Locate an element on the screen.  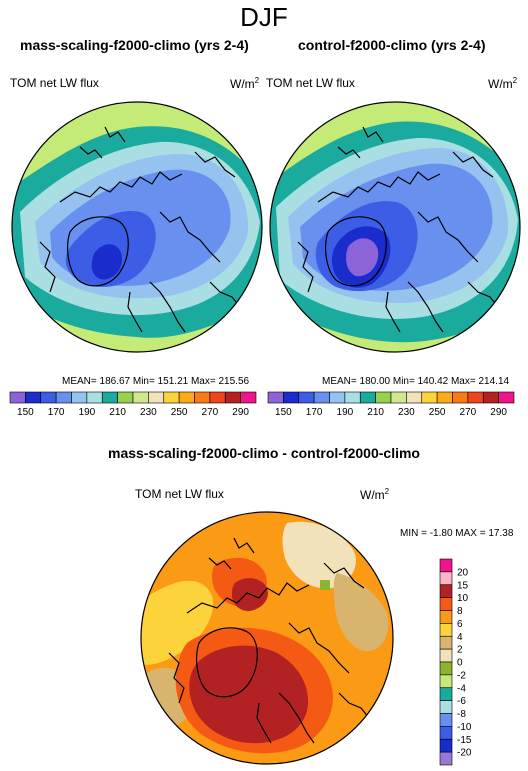
colorbar-tick-label: 10 is located at coordinates (463, 598).